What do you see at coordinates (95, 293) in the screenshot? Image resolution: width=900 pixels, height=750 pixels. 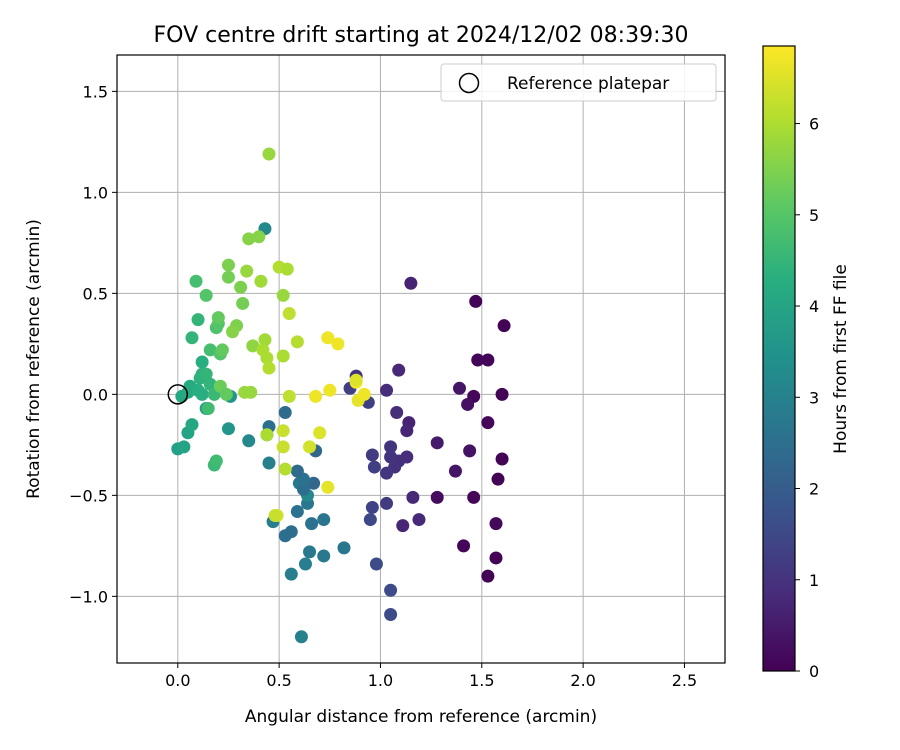 I see `y-tick-label: 0.5` at bounding box center [95, 293].